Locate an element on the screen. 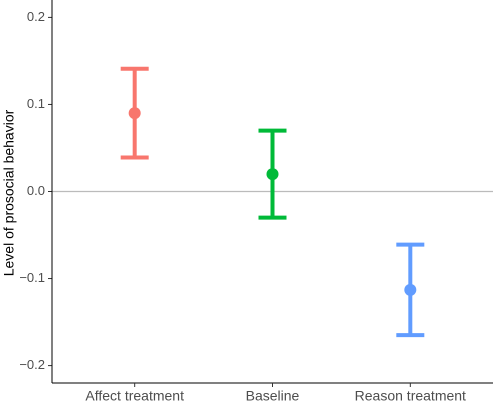 Image resolution: width=493 pixels, height=406 pixels. y-tick-label: 0.1 is located at coordinates (36, 103).